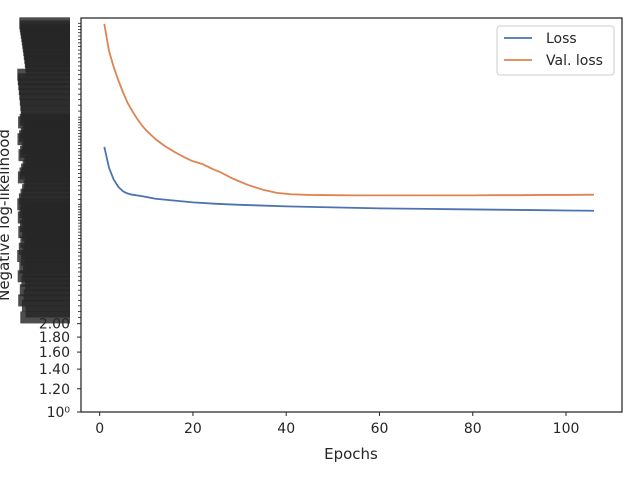  Describe the element at coordinates (380, 429) in the screenshot. I see `x-tick-label: 60` at that location.